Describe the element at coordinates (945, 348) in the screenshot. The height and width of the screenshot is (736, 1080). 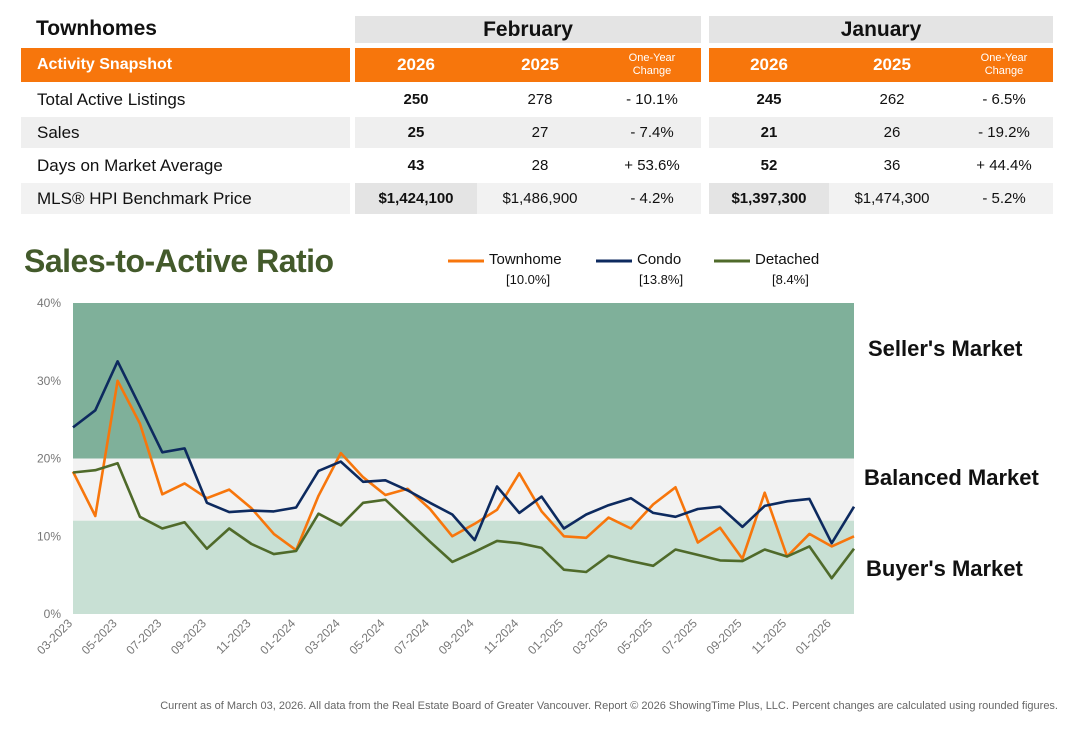
I see `sellers-market-label: Seller's Market` at that location.